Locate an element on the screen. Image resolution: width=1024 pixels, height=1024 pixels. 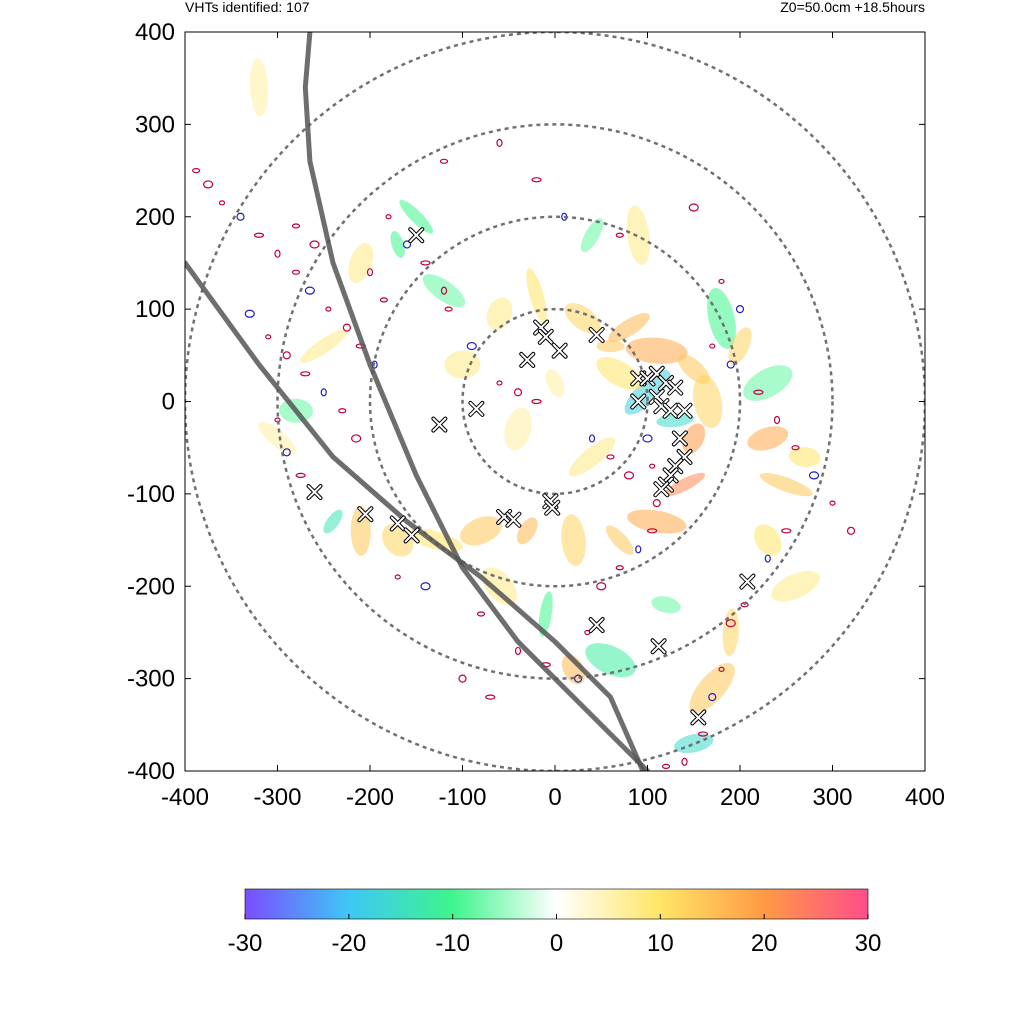
y-tick-label: 300 is located at coordinates (155, 124).